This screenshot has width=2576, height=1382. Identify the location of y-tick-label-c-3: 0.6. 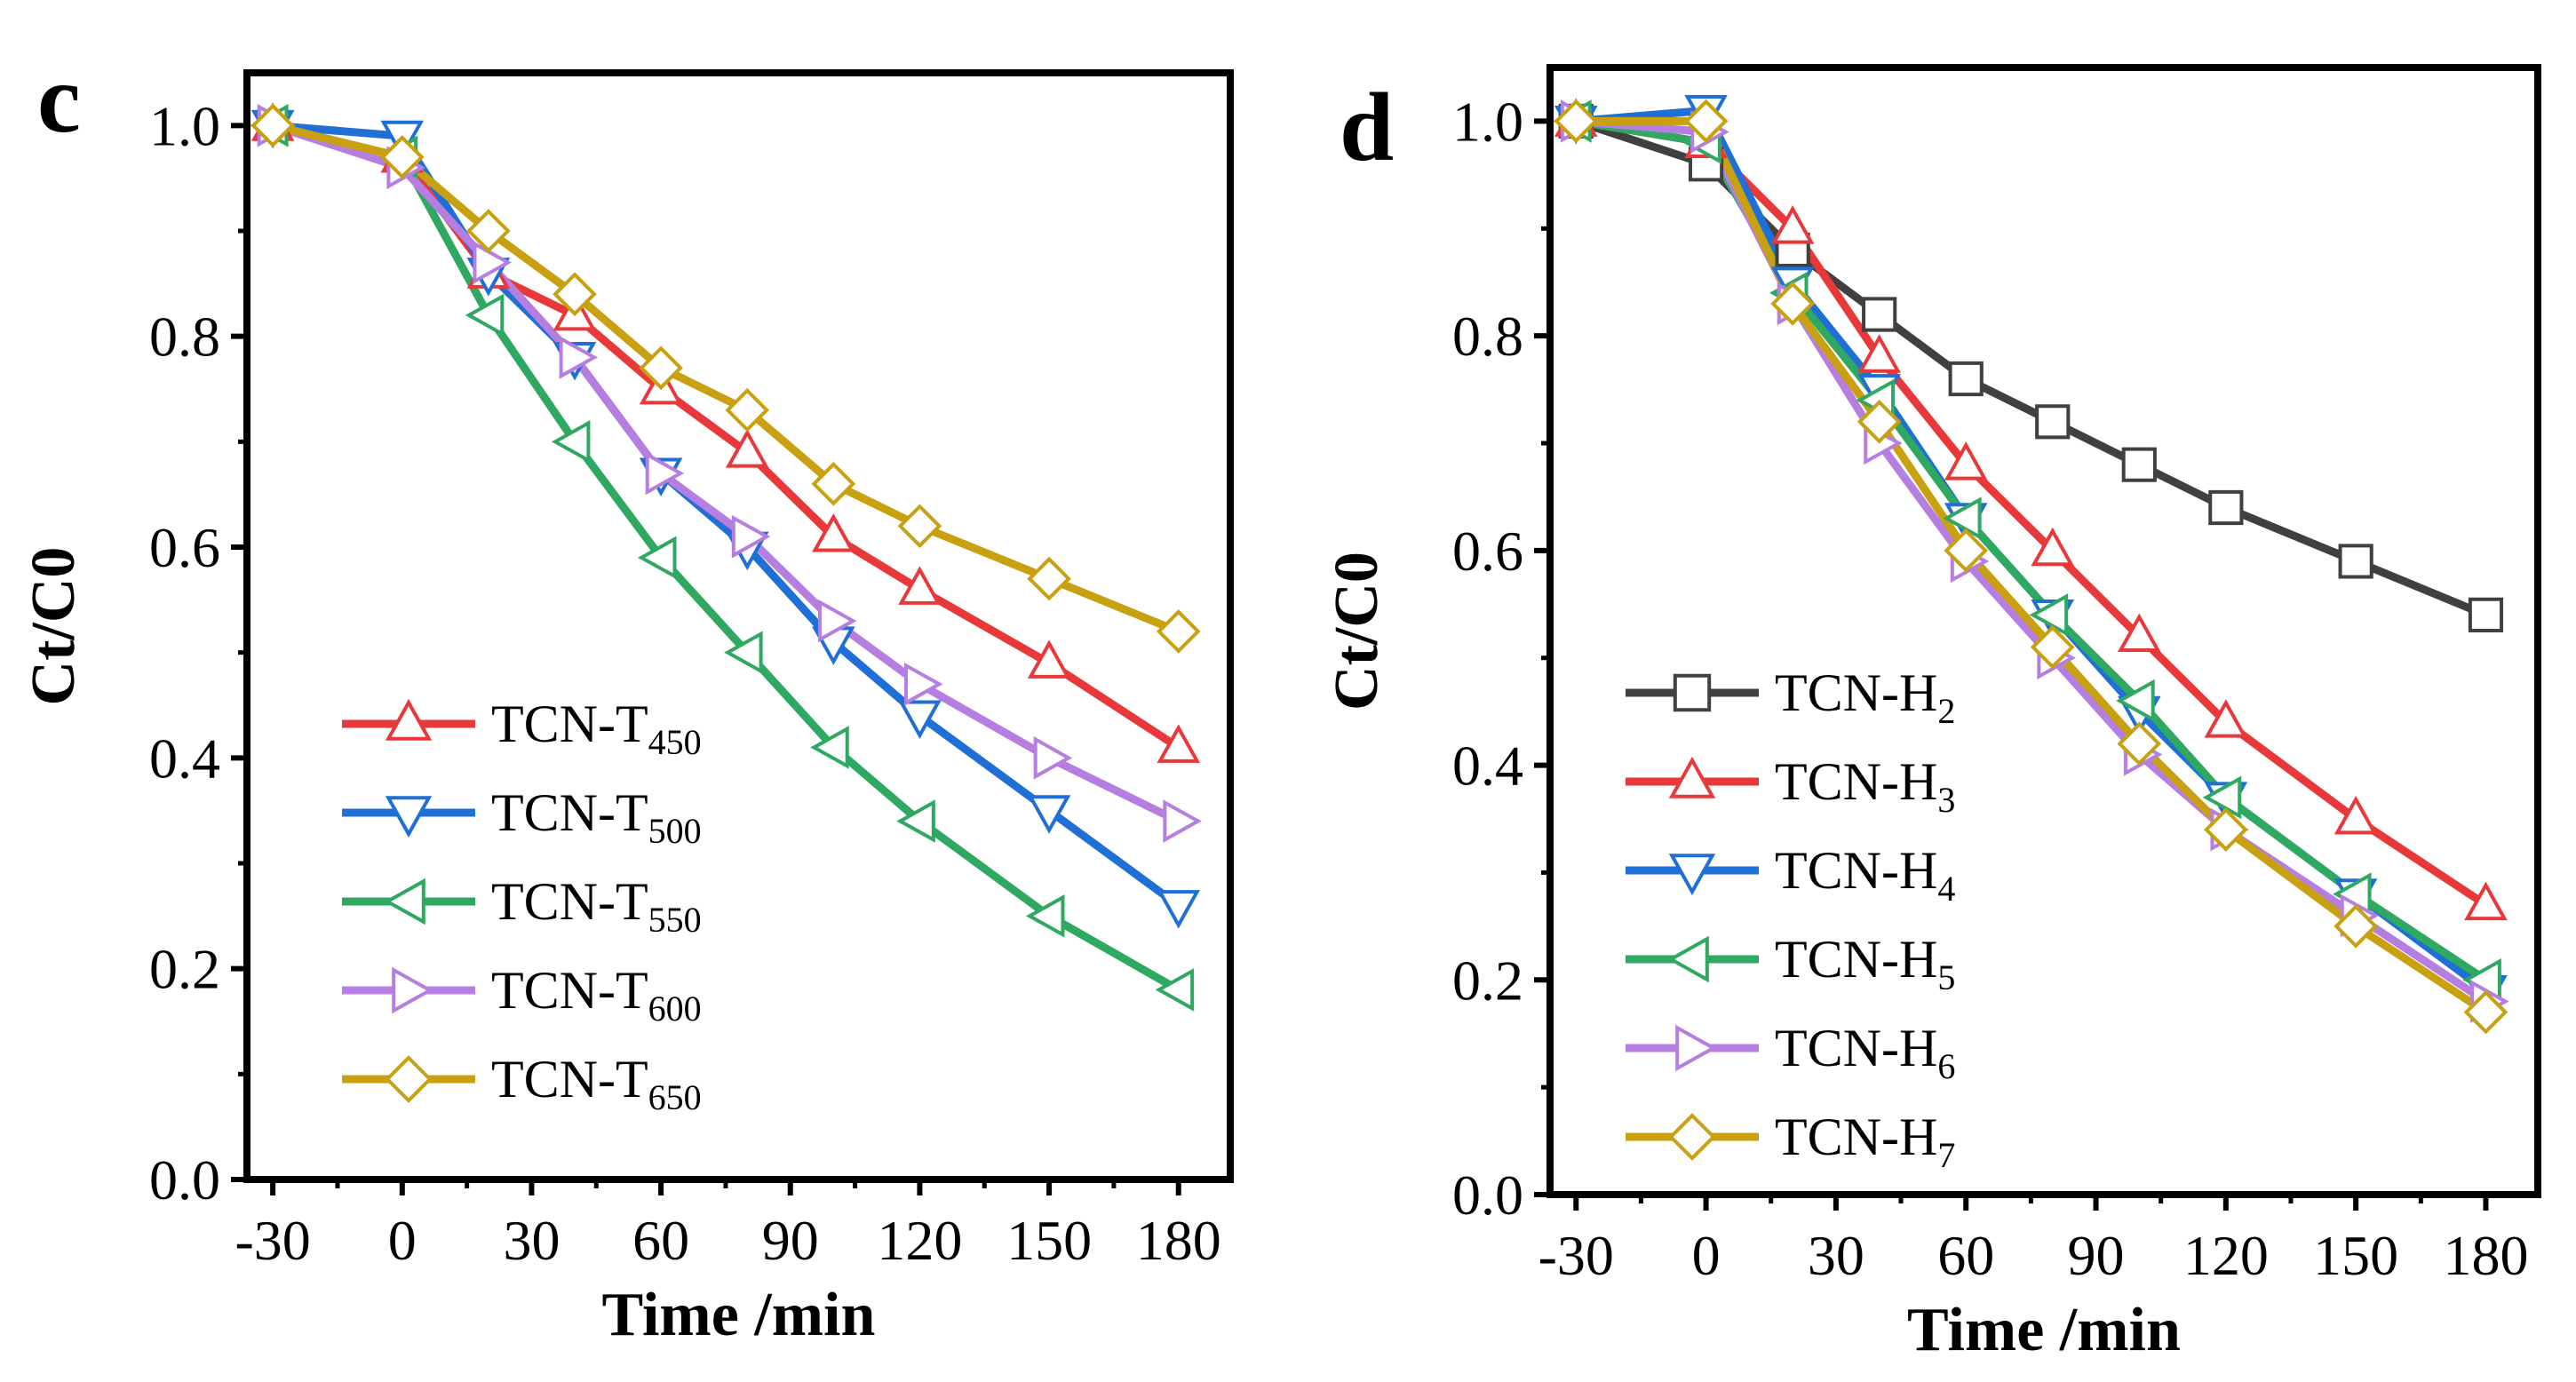
(184, 547).